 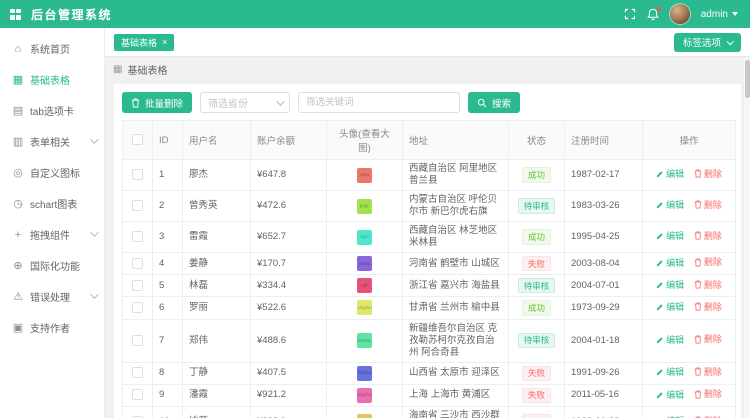 I want to click on sidebar-item-label: 表单相关, so click(x=50, y=143).